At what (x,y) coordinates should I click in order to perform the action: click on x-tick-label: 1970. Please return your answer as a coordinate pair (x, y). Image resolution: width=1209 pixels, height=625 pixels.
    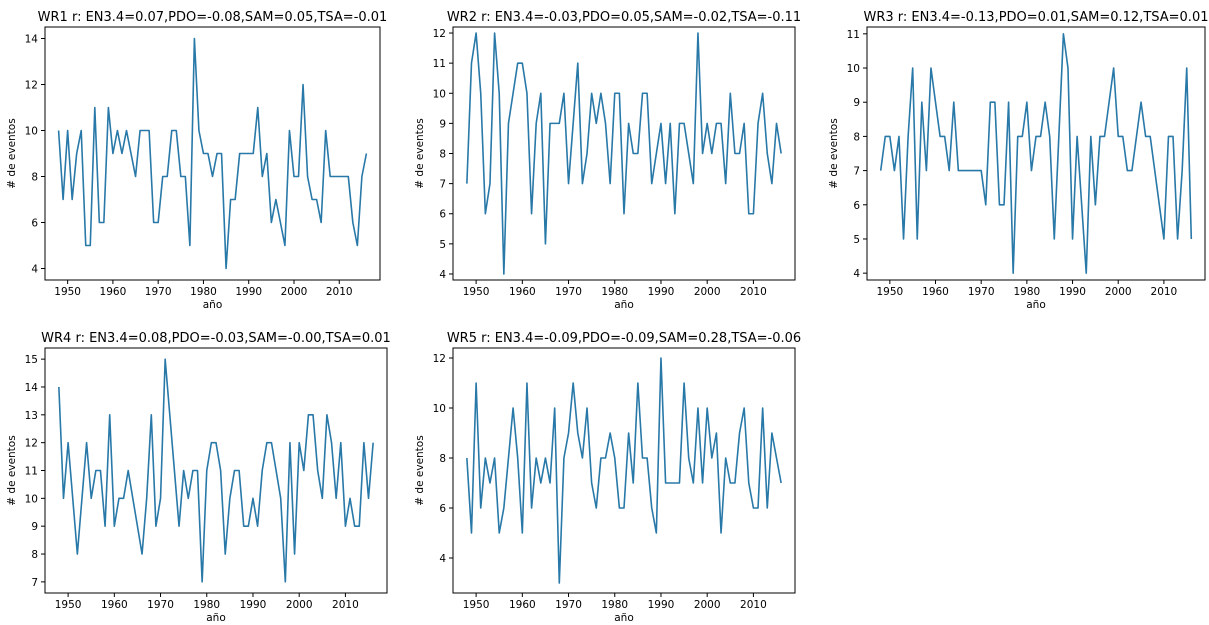
    Looking at the image, I should click on (568, 292).